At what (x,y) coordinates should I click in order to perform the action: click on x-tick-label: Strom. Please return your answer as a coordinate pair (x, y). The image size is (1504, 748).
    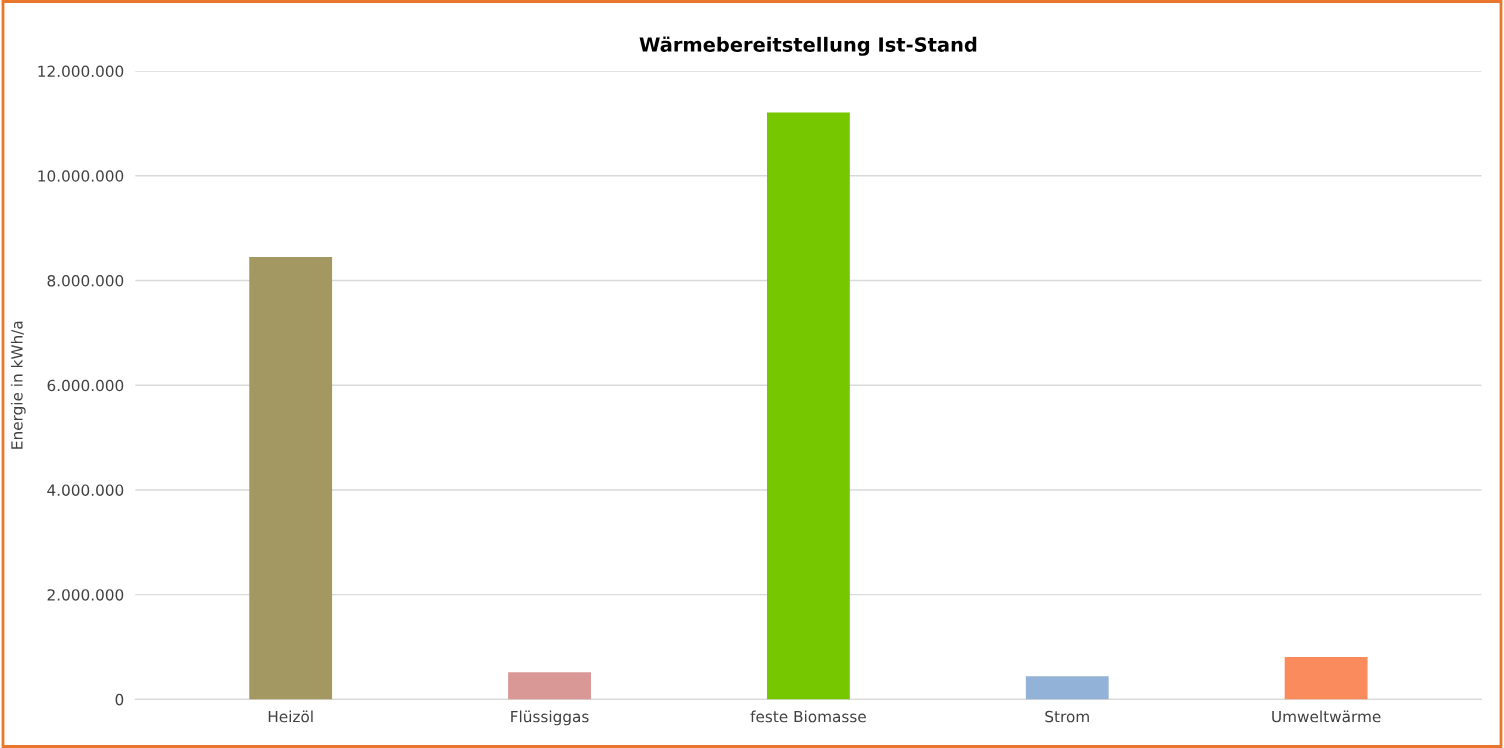
    Looking at the image, I should click on (1067, 716).